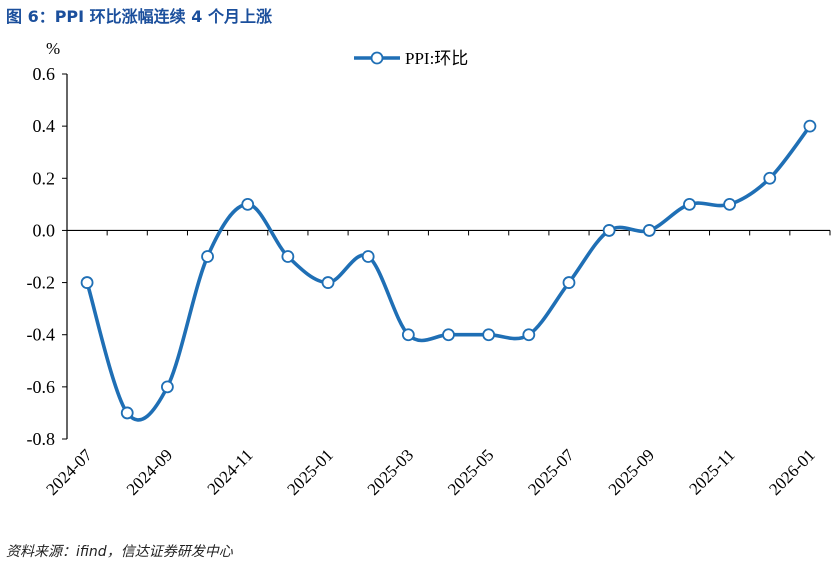 The width and height of the screenshot is (834, 564). Describe the element at coordinates (139, 16) in the screenshot. I see `figure-title: 图 6：PPI 环比涨幅连续 4 个月上涨` at that location.